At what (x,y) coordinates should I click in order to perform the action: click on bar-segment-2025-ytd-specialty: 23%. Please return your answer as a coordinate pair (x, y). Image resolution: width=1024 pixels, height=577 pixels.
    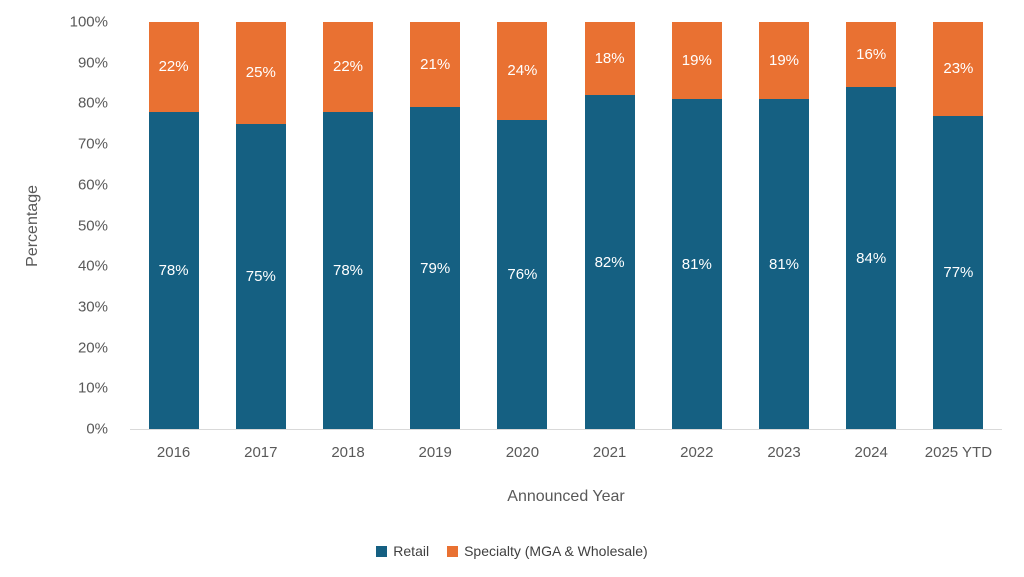
    Looking at the image, I should click on (958, 69).